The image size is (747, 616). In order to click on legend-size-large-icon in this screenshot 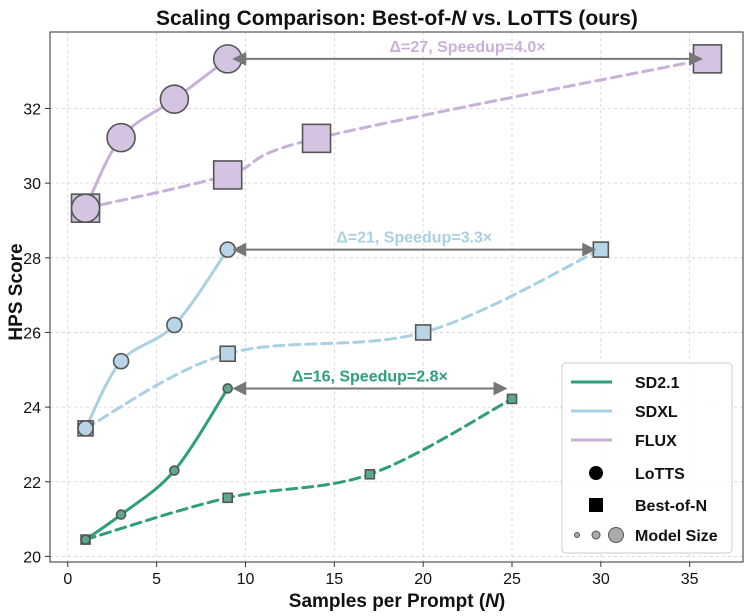, I will do `click(616, 535)`.